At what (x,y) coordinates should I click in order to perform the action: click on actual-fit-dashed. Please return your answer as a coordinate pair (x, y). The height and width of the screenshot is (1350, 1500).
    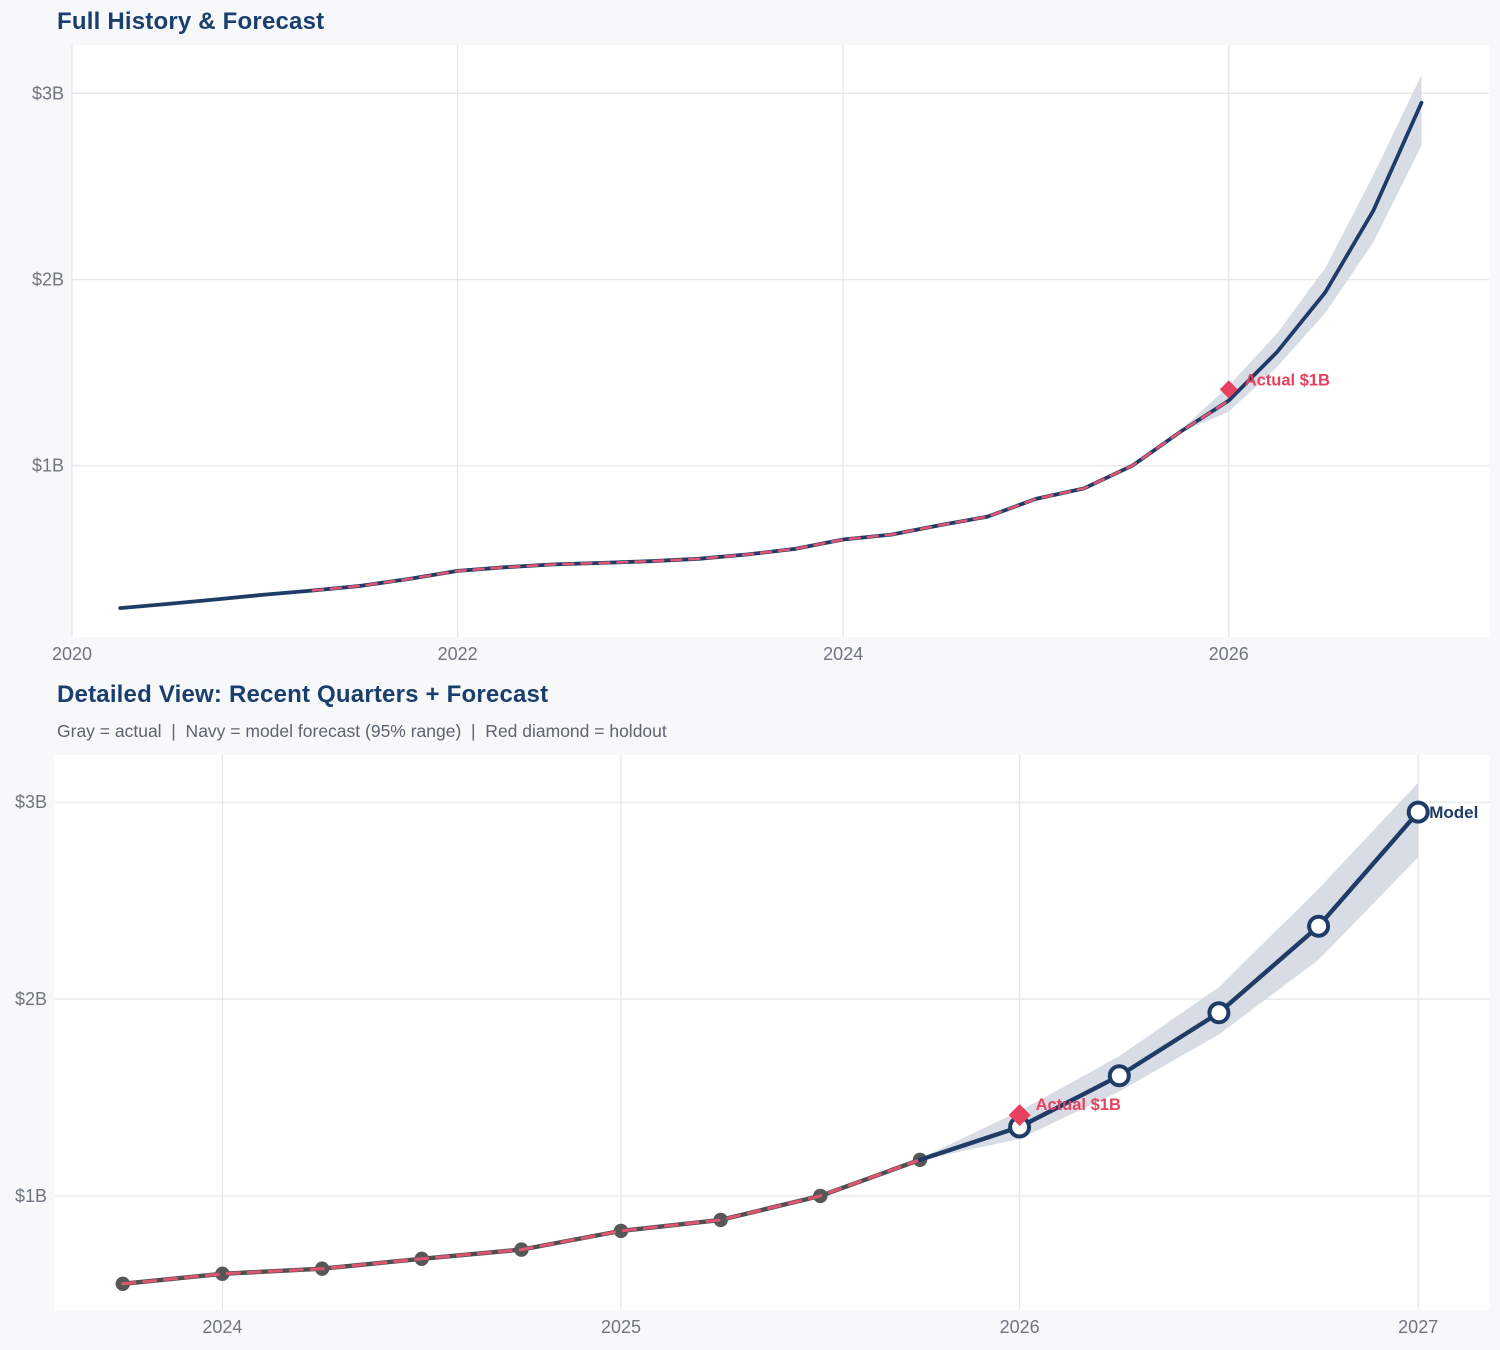
    Looking at the image, I should click on (521, 1222).